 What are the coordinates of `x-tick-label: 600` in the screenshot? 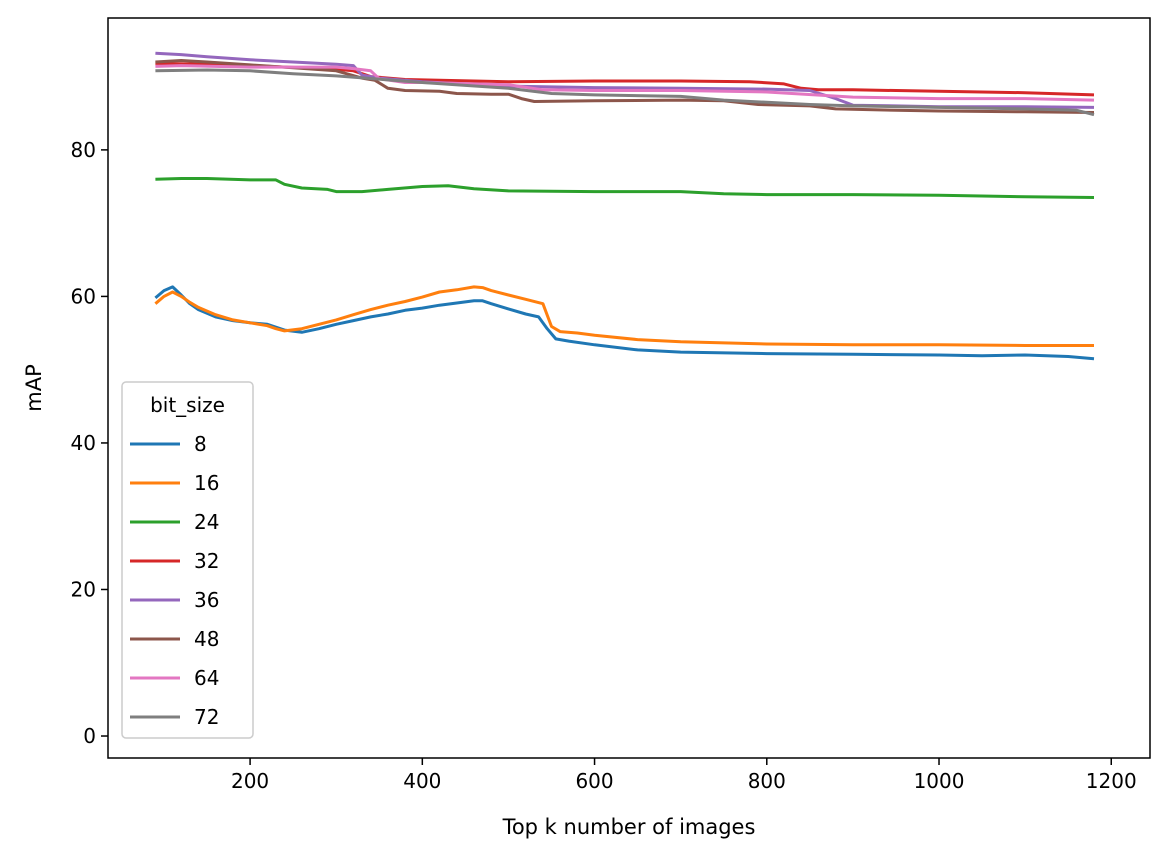 It's located at (594, 781).